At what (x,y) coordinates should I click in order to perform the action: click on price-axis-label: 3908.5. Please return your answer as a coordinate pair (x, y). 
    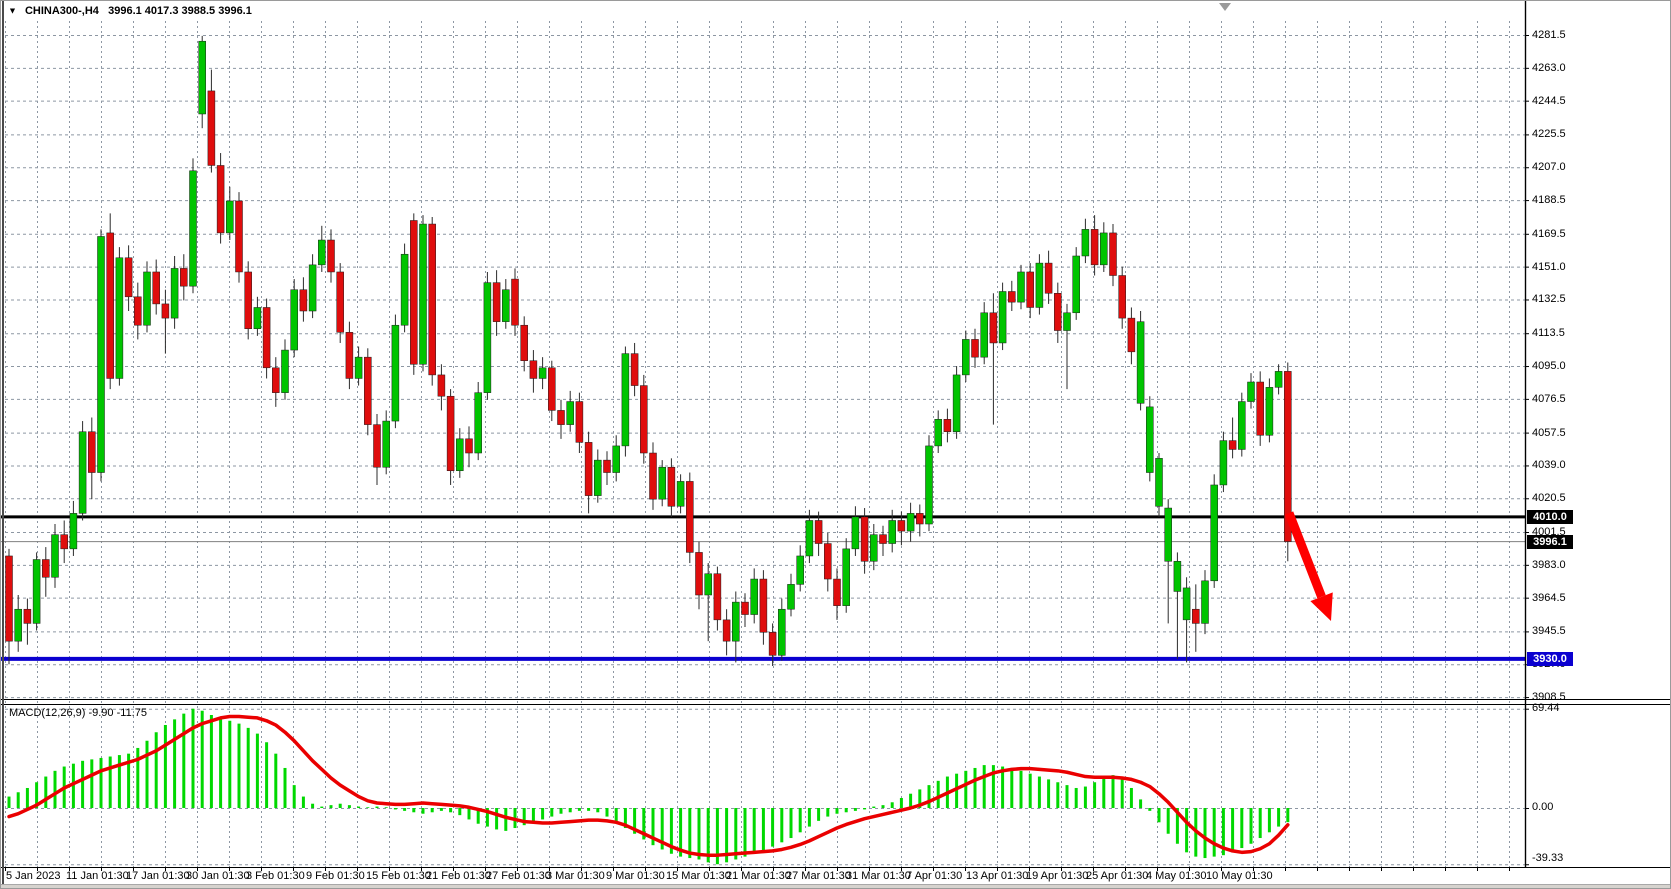
    Looking at the image, I should click on (1549, 697).